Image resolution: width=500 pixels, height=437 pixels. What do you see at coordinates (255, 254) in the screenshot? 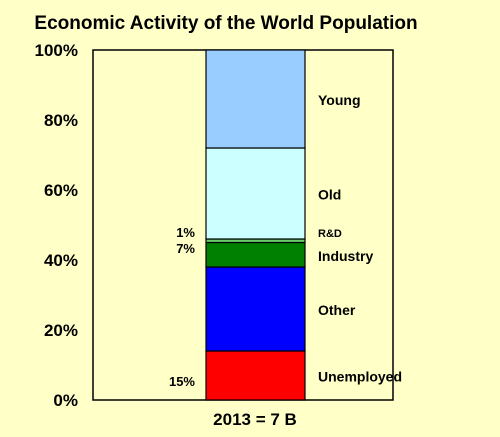
I see `bar-segment-industry` at bounding box center [255, 254].